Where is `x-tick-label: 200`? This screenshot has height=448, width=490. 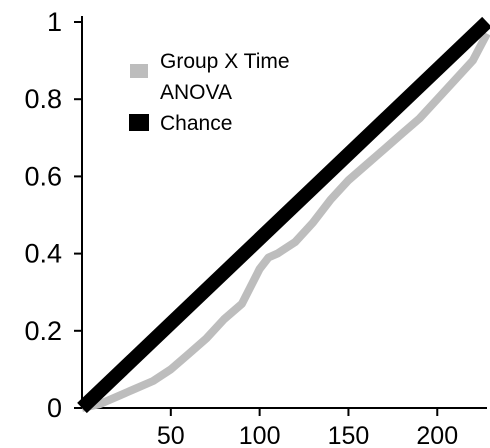 x-tick-label: 200 is located at coordinates (437, 435).